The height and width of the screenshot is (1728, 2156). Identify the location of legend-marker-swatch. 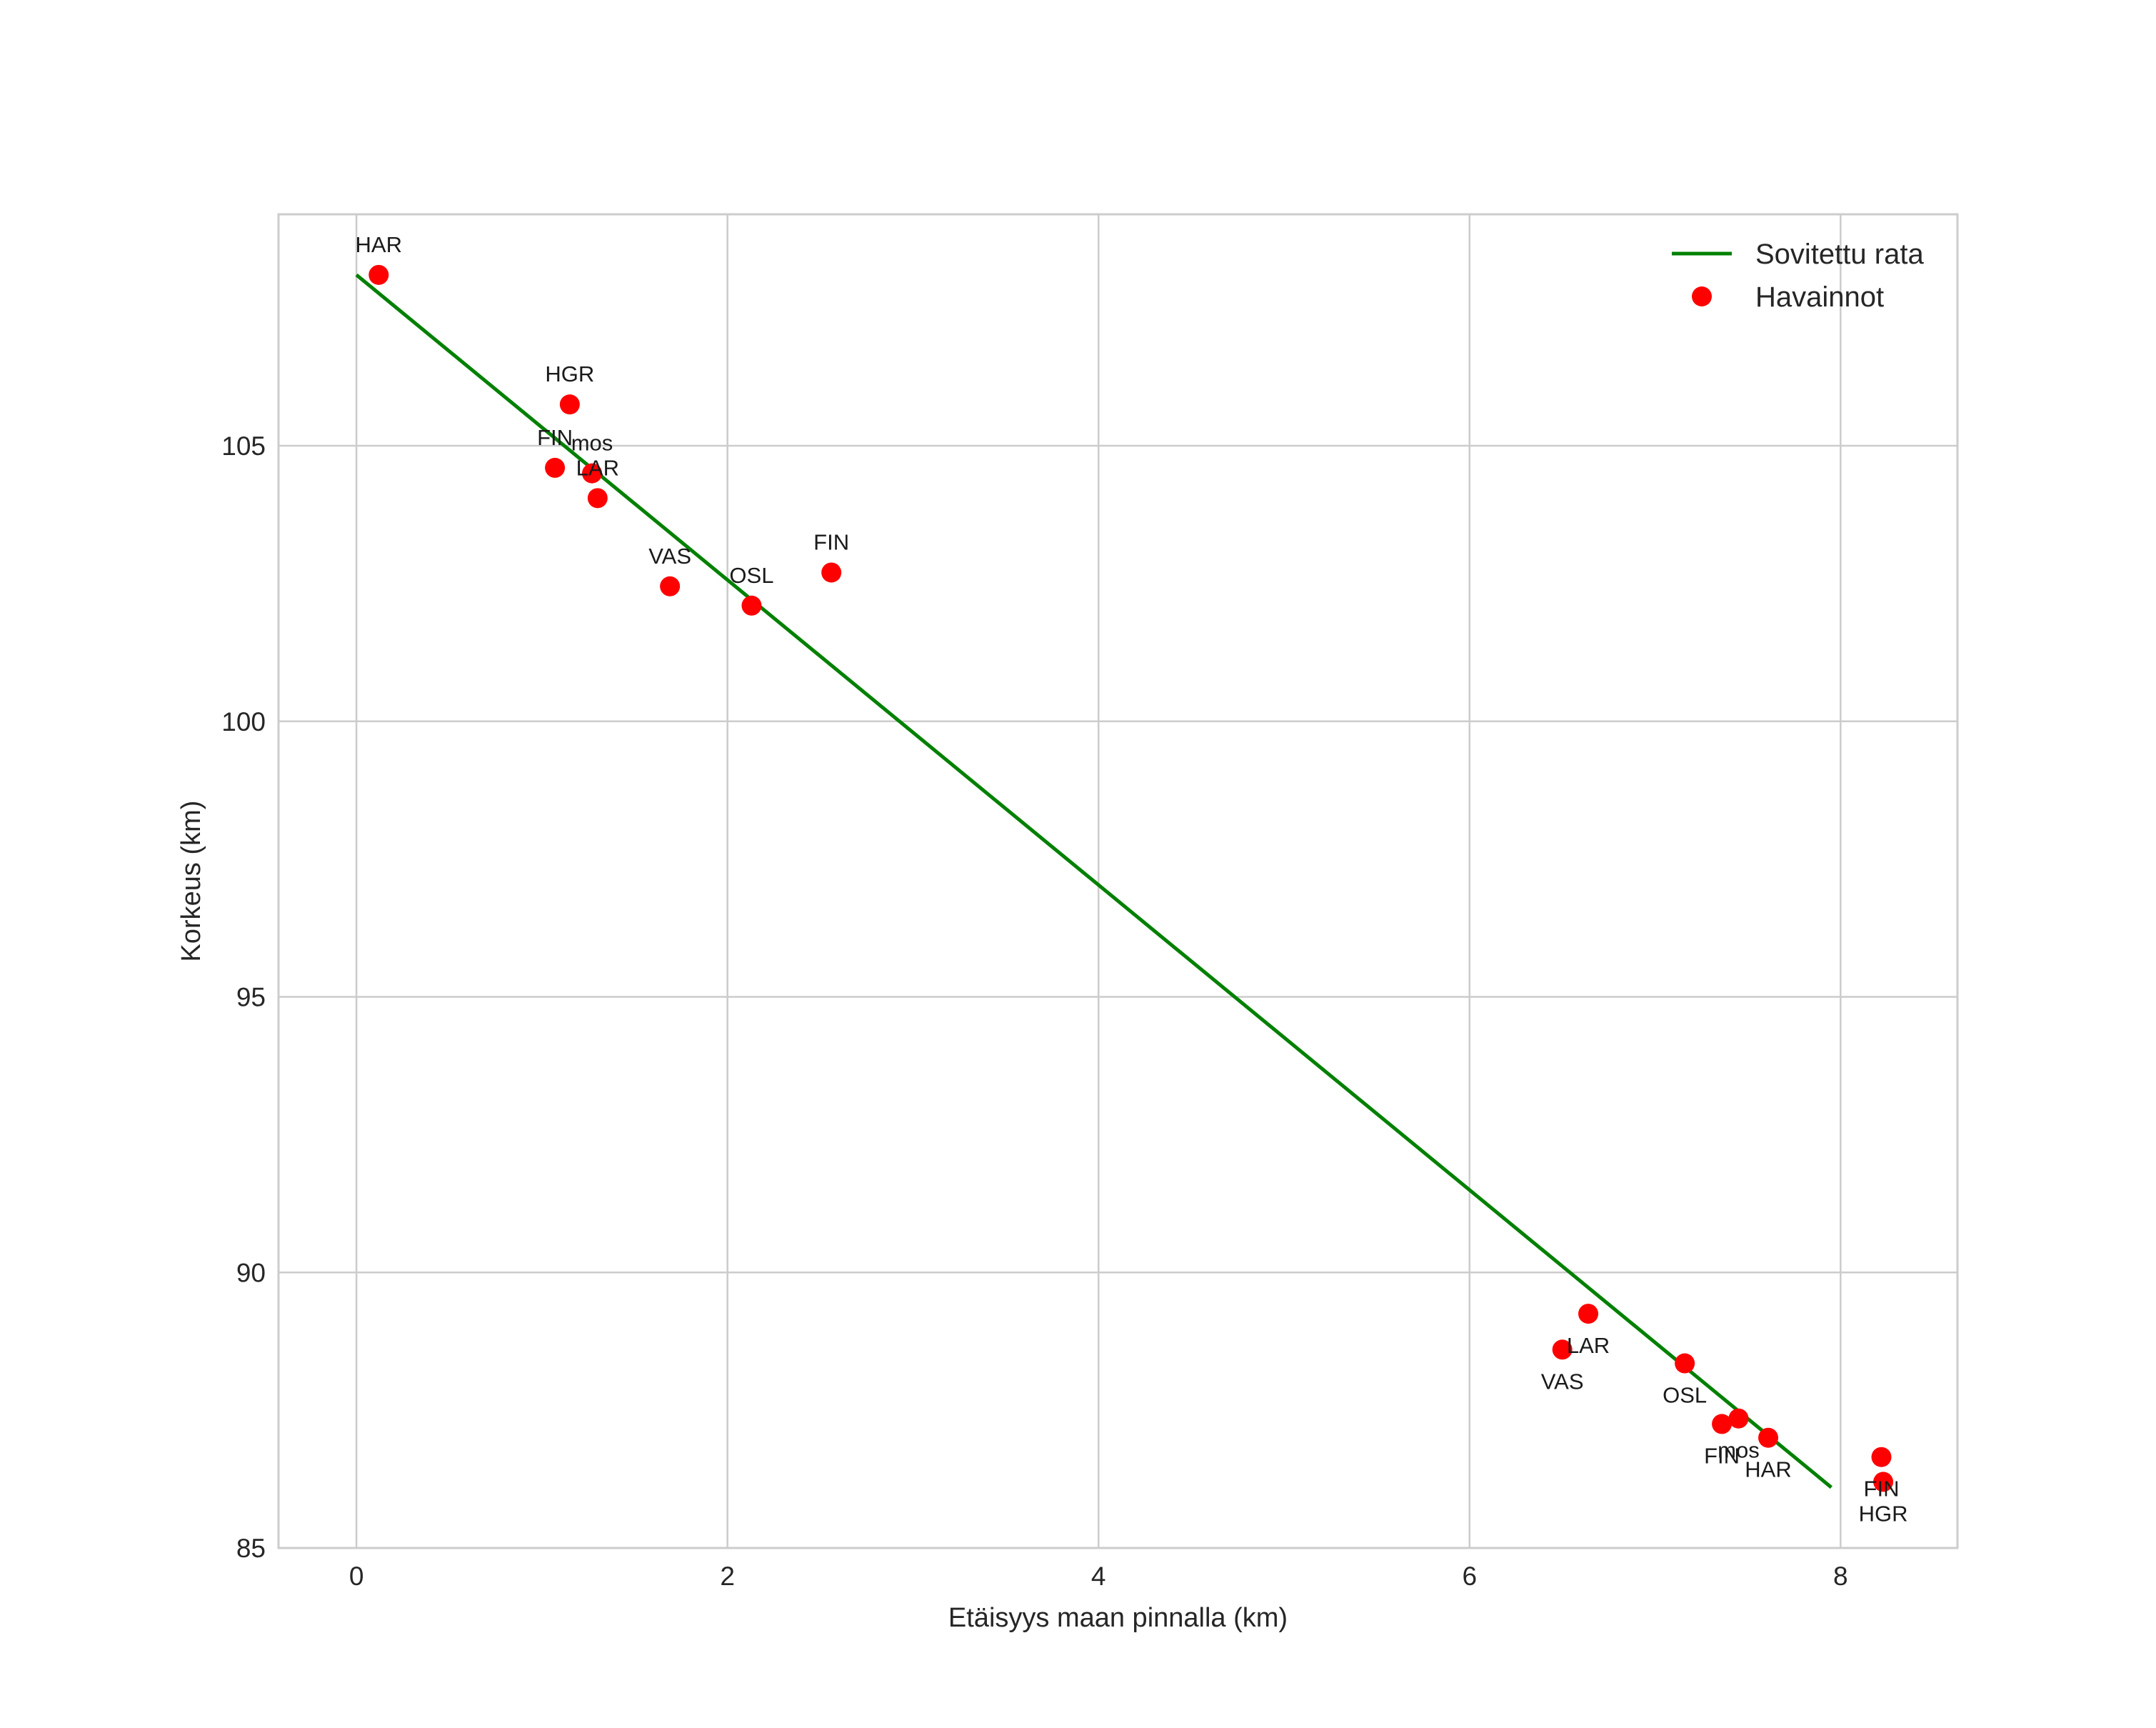
(1702, 296).